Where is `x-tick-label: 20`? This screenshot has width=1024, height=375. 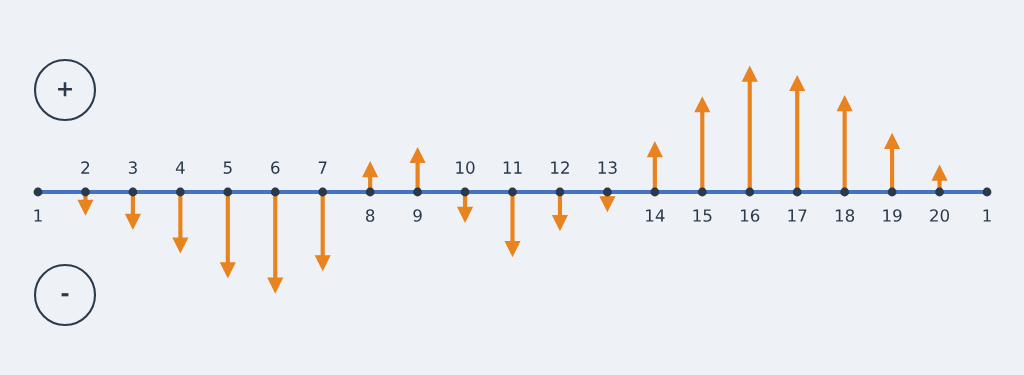
x-tick-label: 20 is located at coordinates (940, 215).